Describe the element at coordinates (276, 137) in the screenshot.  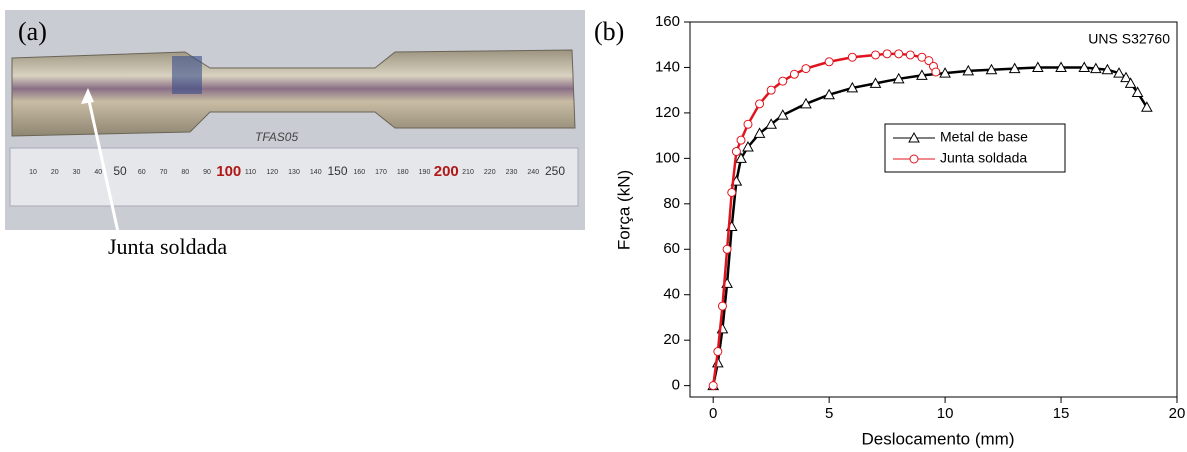
I see `specimen-marking: TFAS05` at that location.